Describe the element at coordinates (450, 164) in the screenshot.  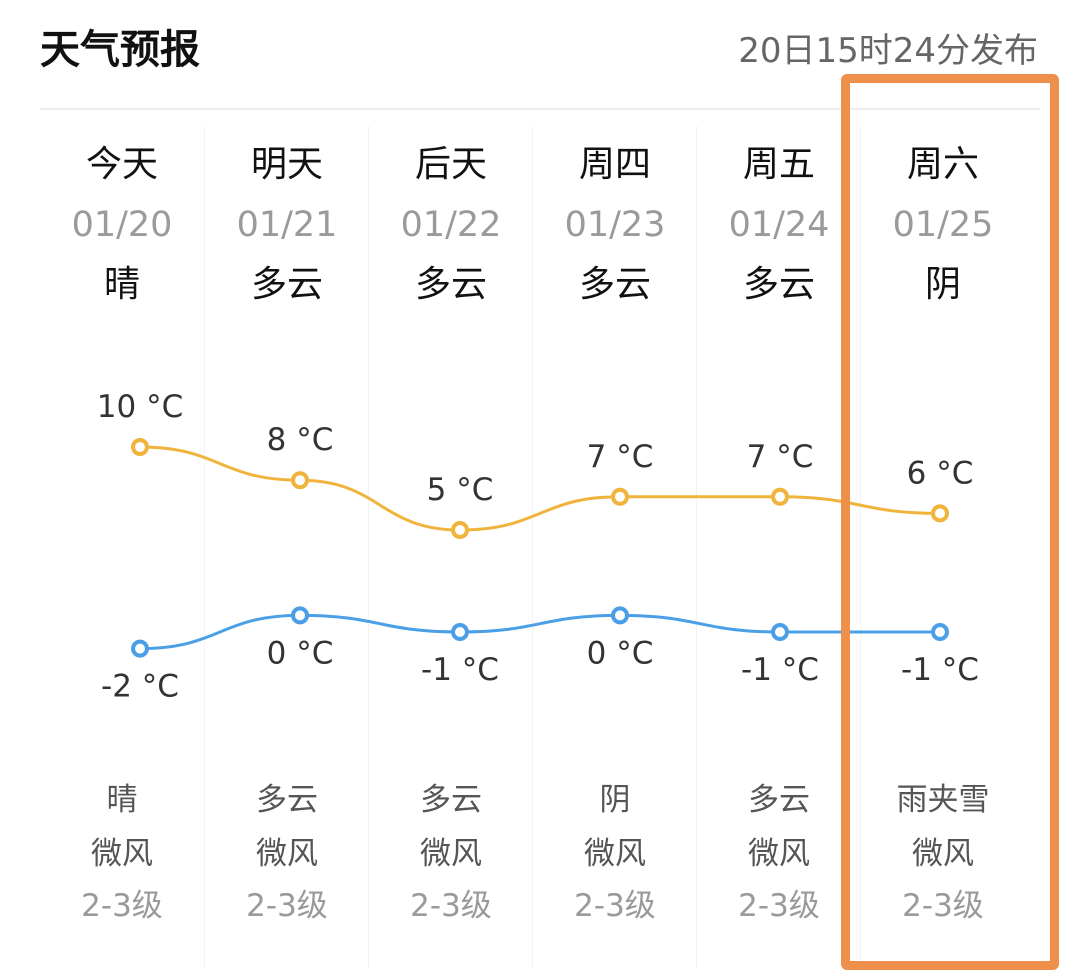
I see `day-label: 后天` at that location.